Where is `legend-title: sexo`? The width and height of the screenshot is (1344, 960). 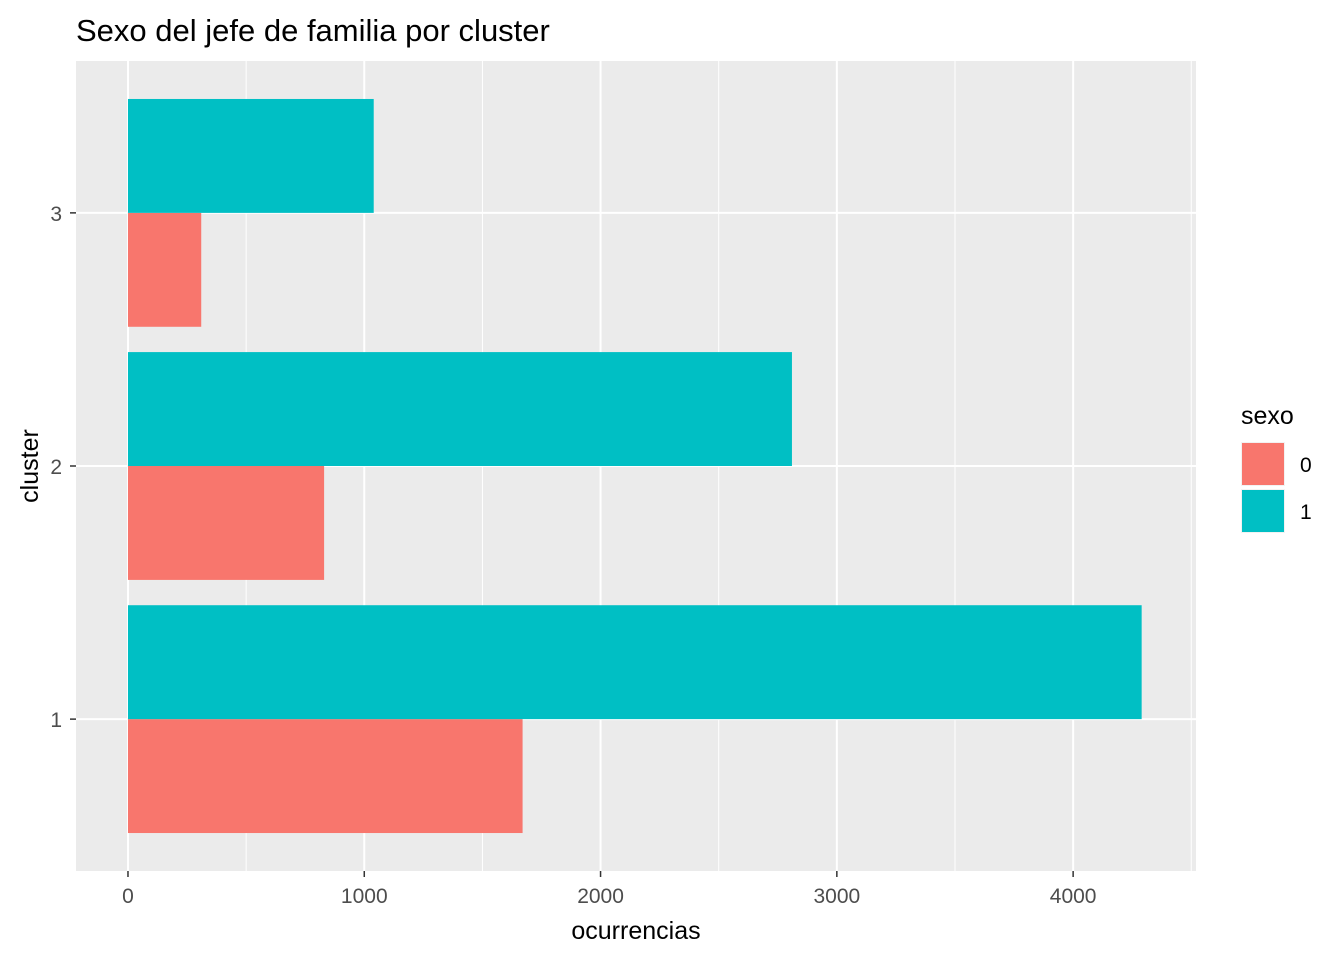
legend-title: sexo is located at coordinates (1267, 416).